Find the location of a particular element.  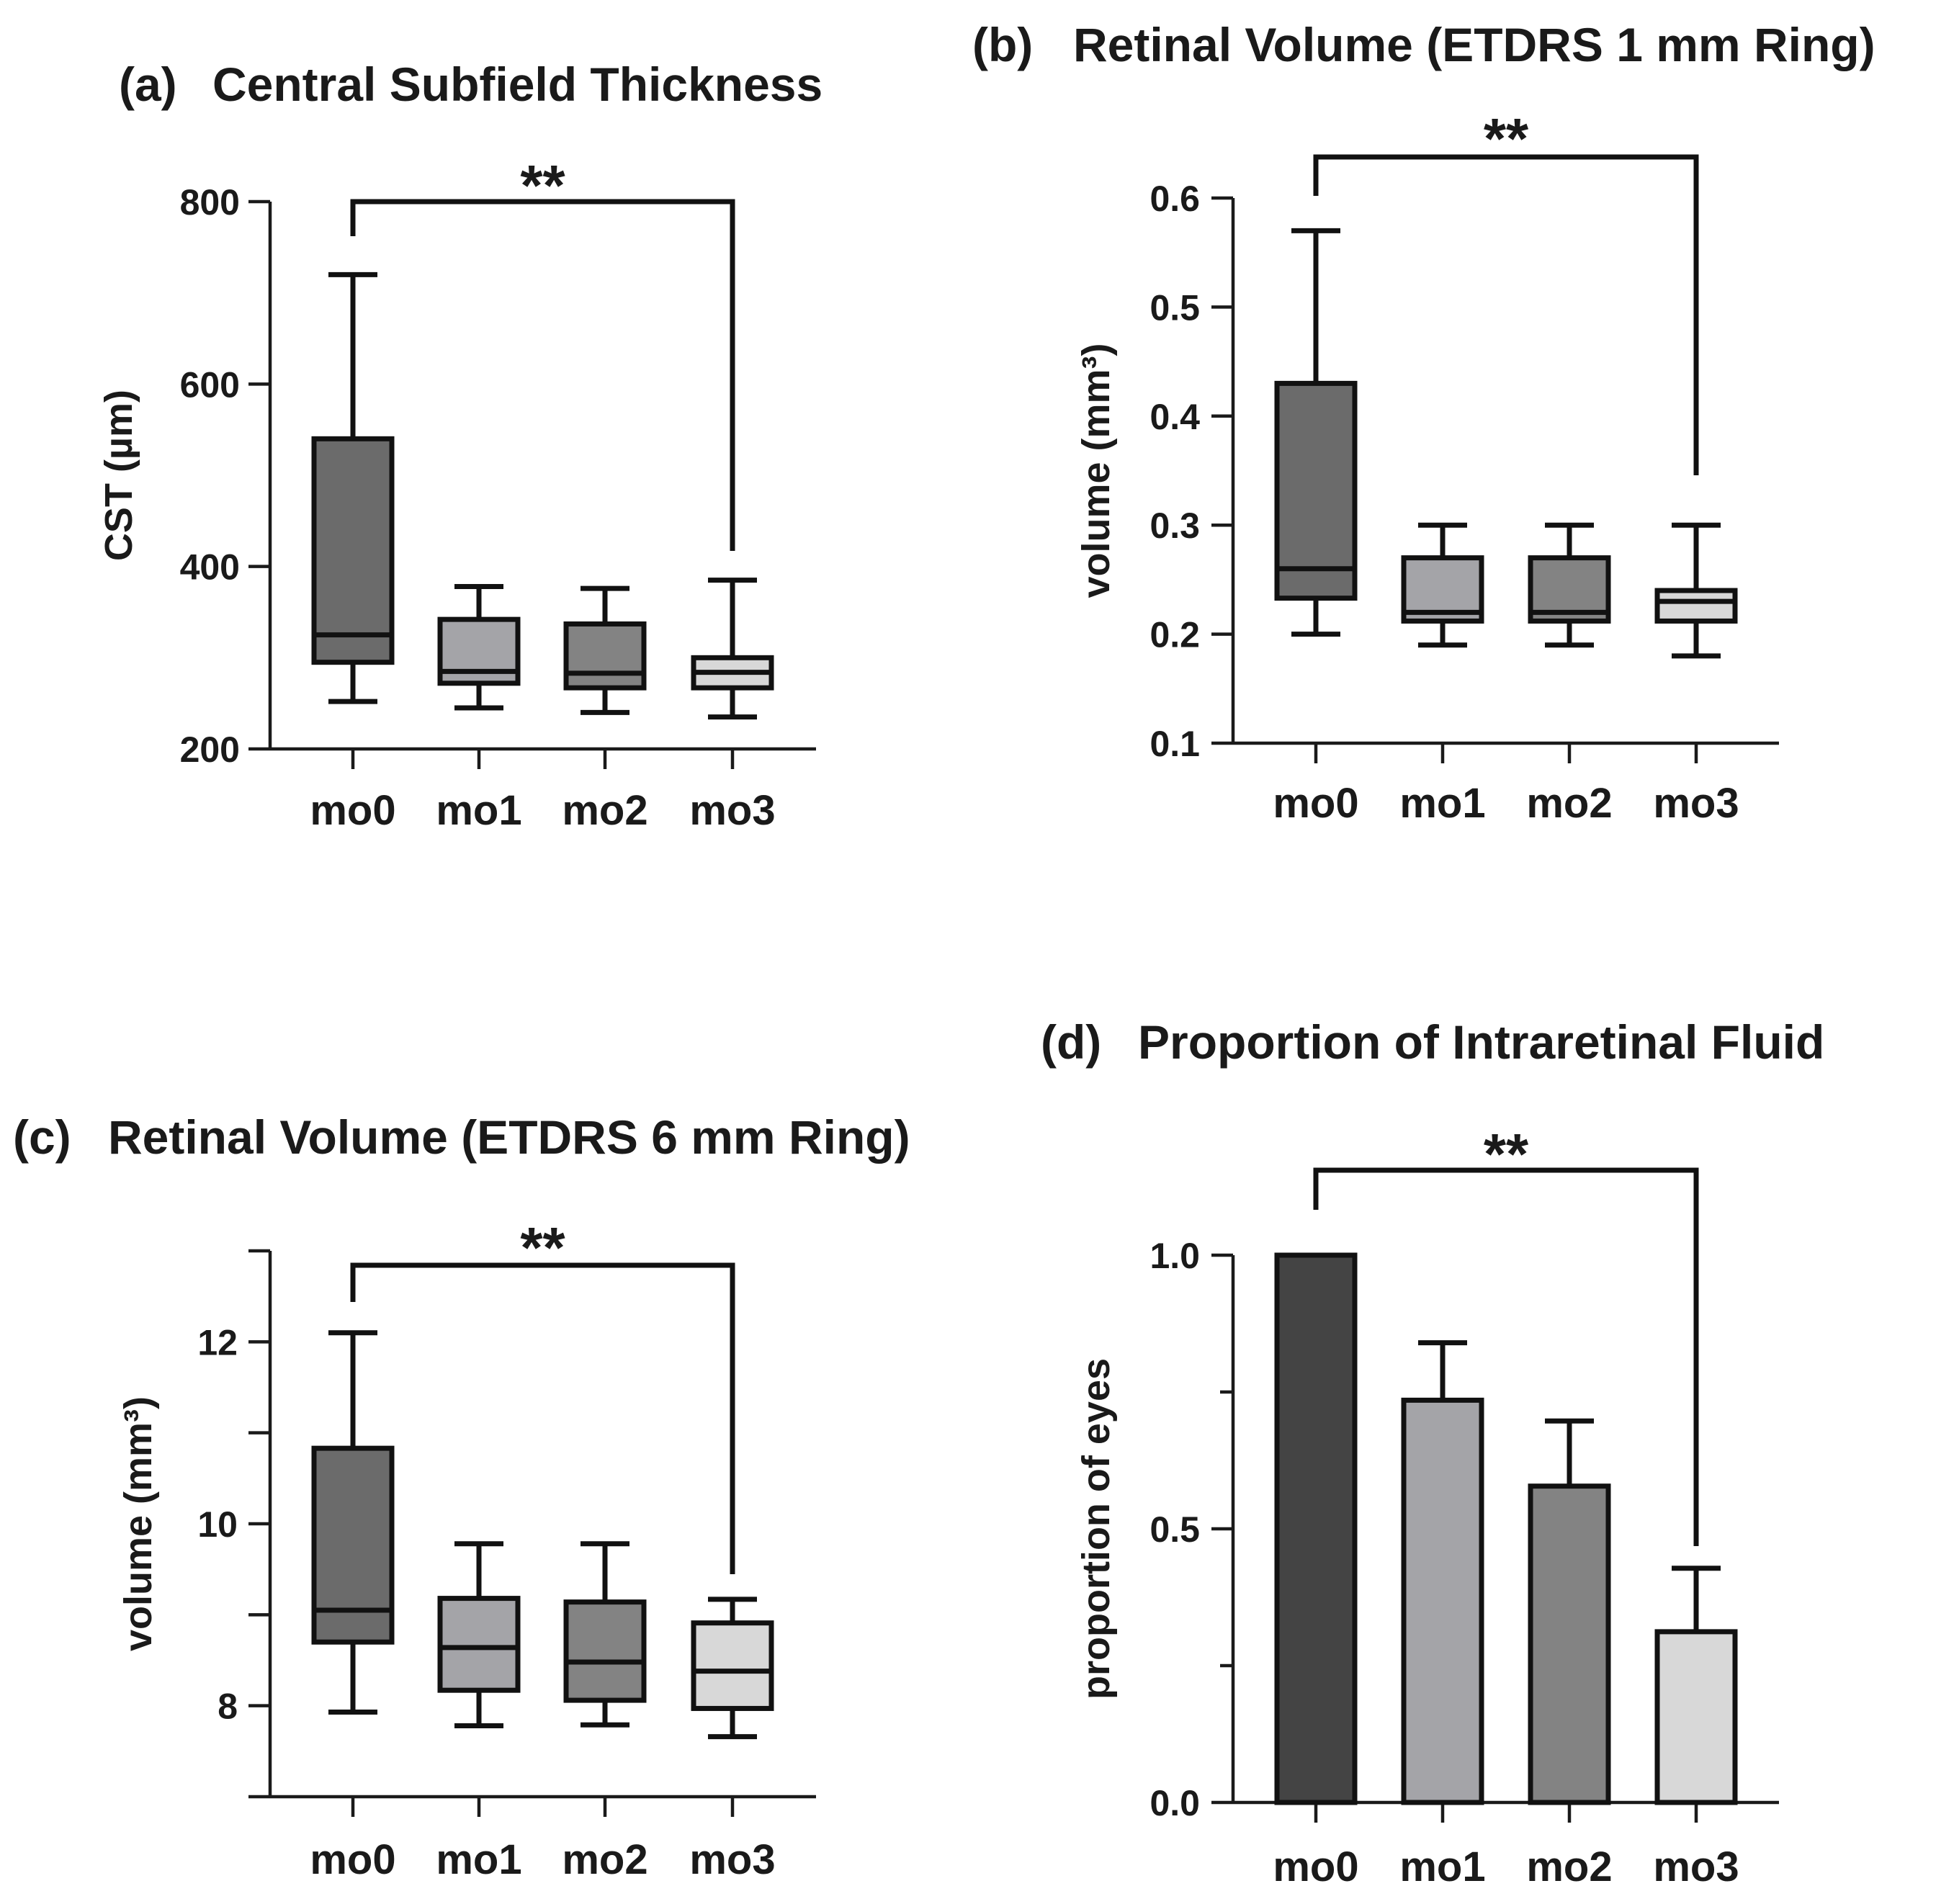

chart-title: Central Subfield Thickness is located at coordinates (517, 84).